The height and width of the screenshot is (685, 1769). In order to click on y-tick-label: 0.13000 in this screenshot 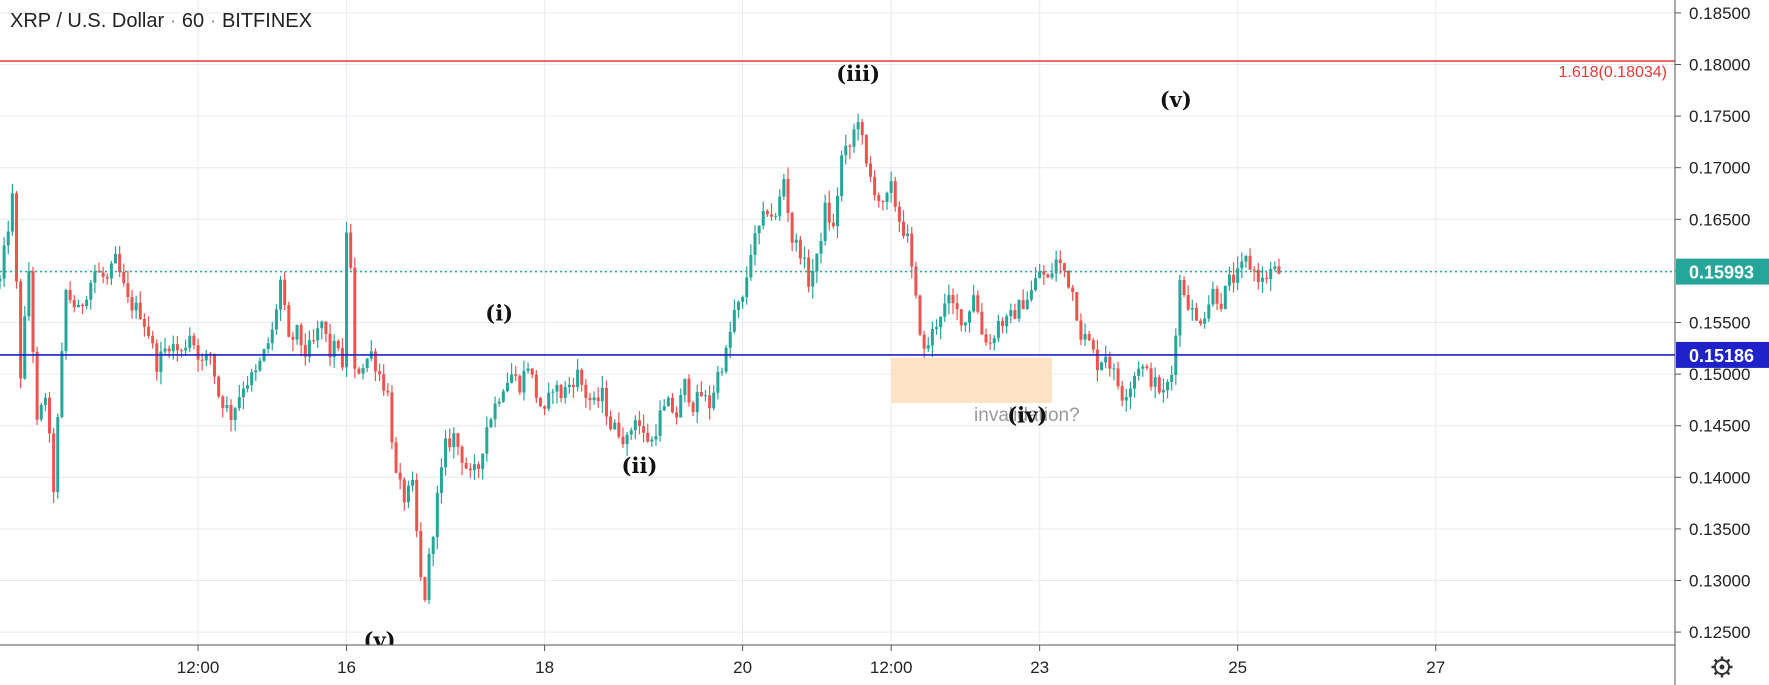, I will do `click(1719, 581)`.